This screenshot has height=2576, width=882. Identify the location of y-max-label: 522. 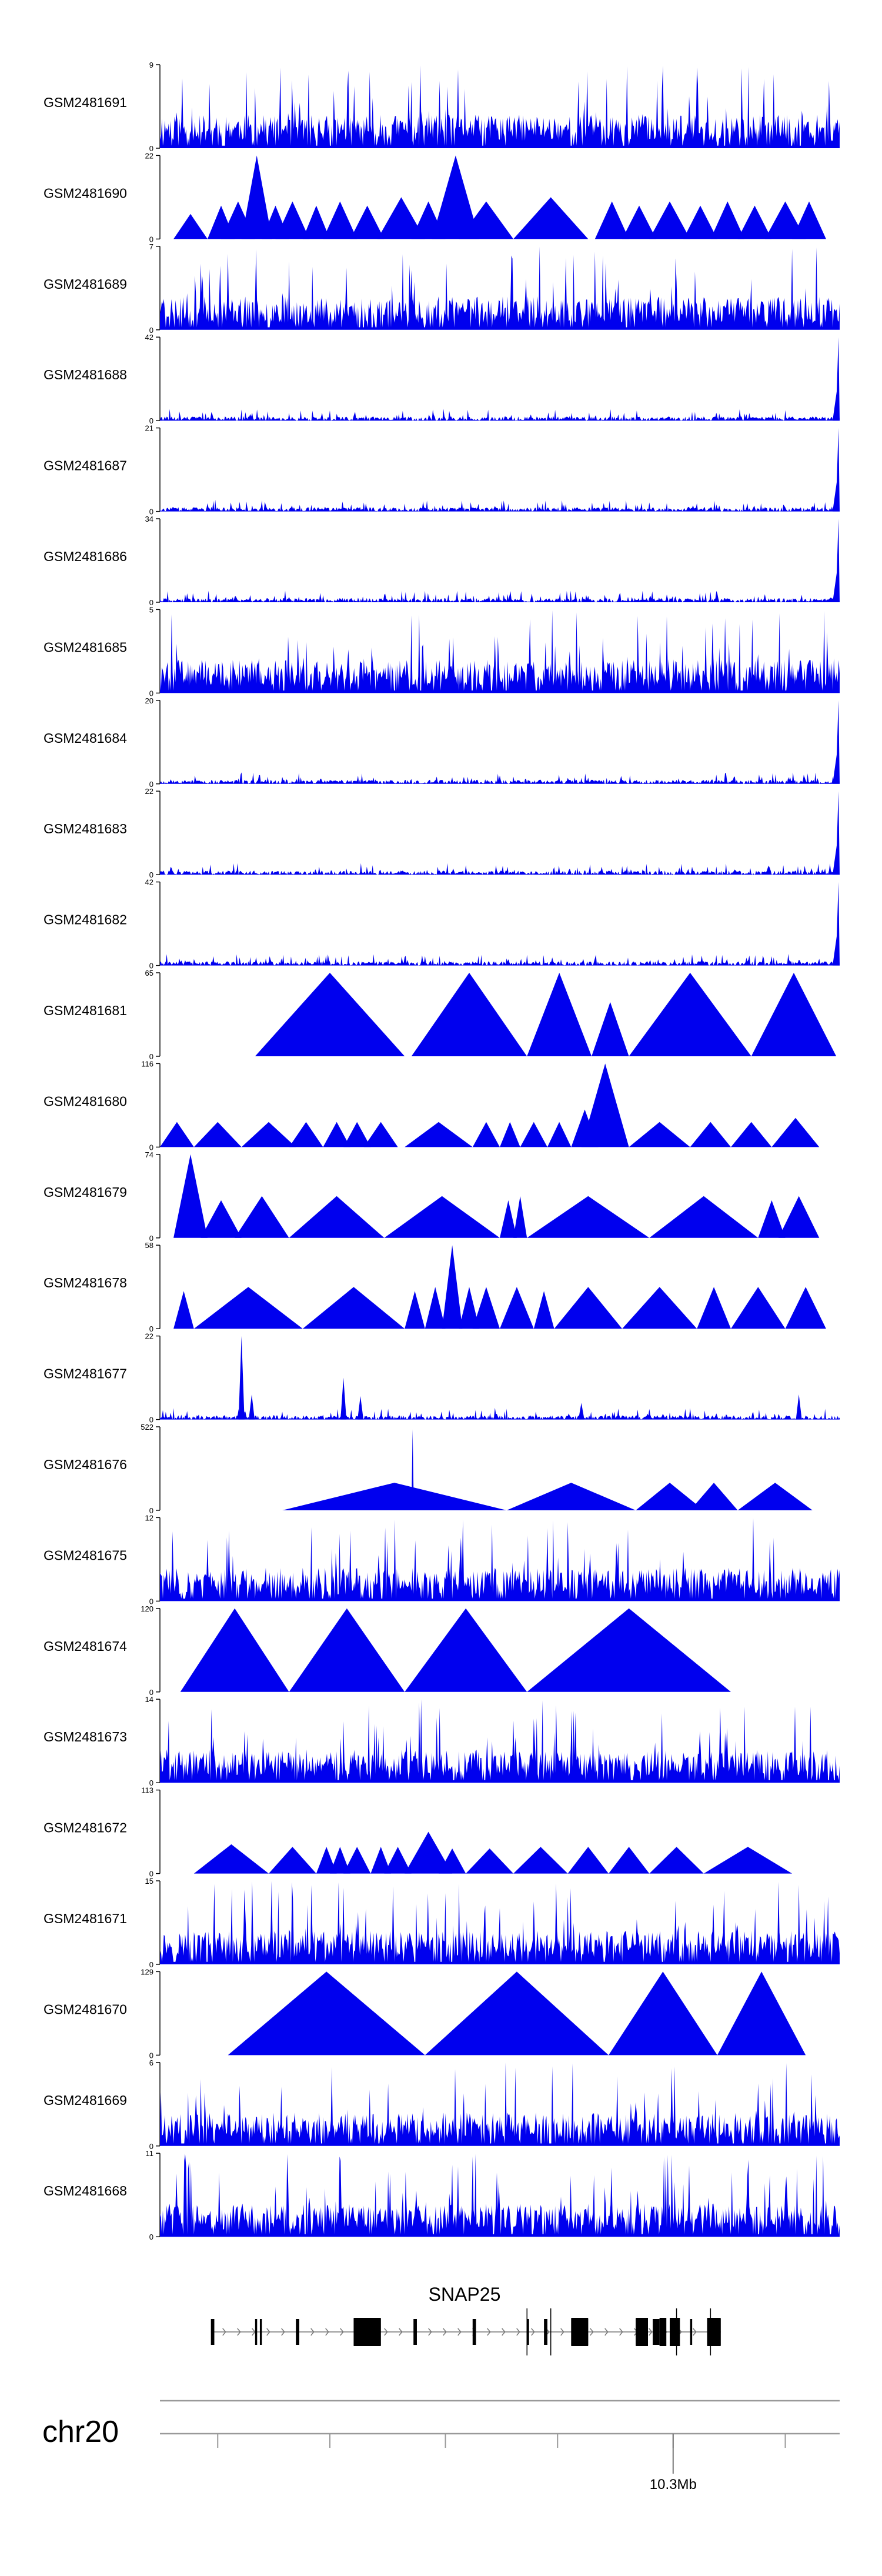
(147, 1427).